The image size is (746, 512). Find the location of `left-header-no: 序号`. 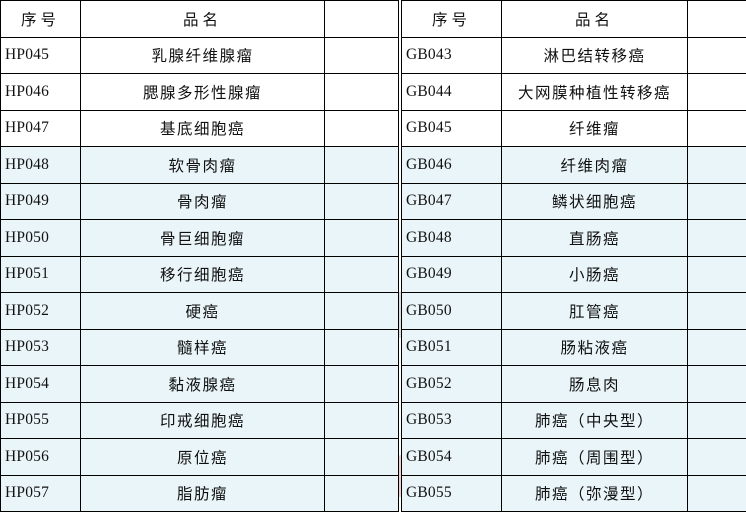

left-header-no: 序号 is located at coordinates (41, 19).